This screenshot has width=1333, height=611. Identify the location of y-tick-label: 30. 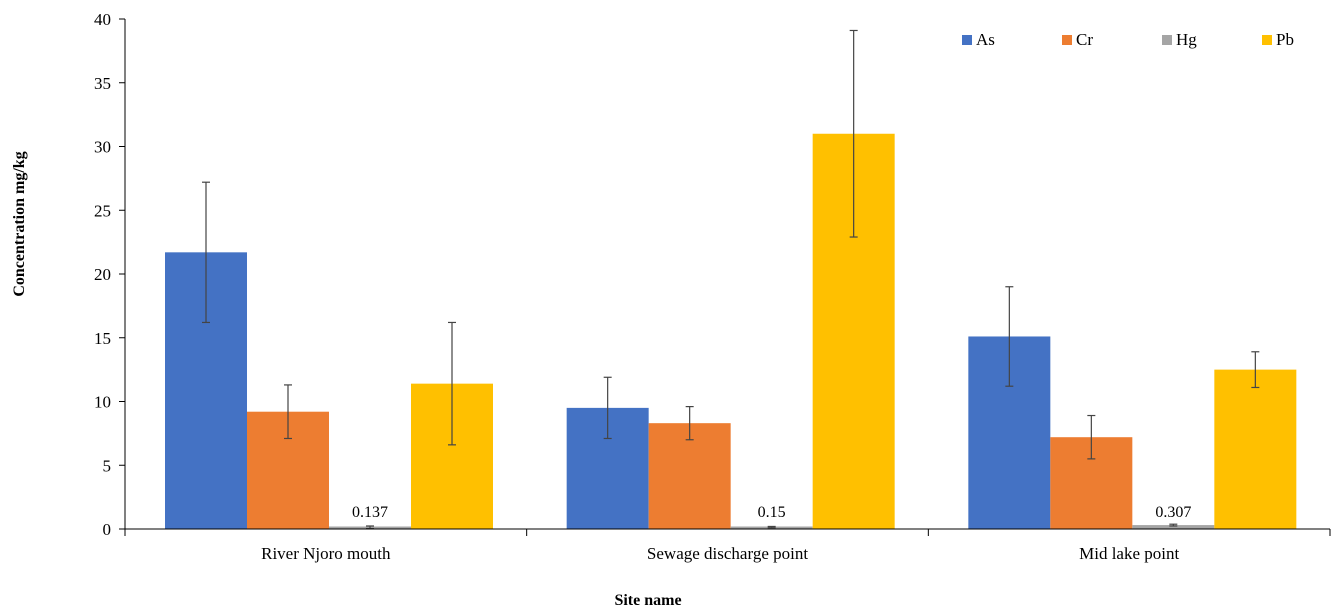
(102, 147).